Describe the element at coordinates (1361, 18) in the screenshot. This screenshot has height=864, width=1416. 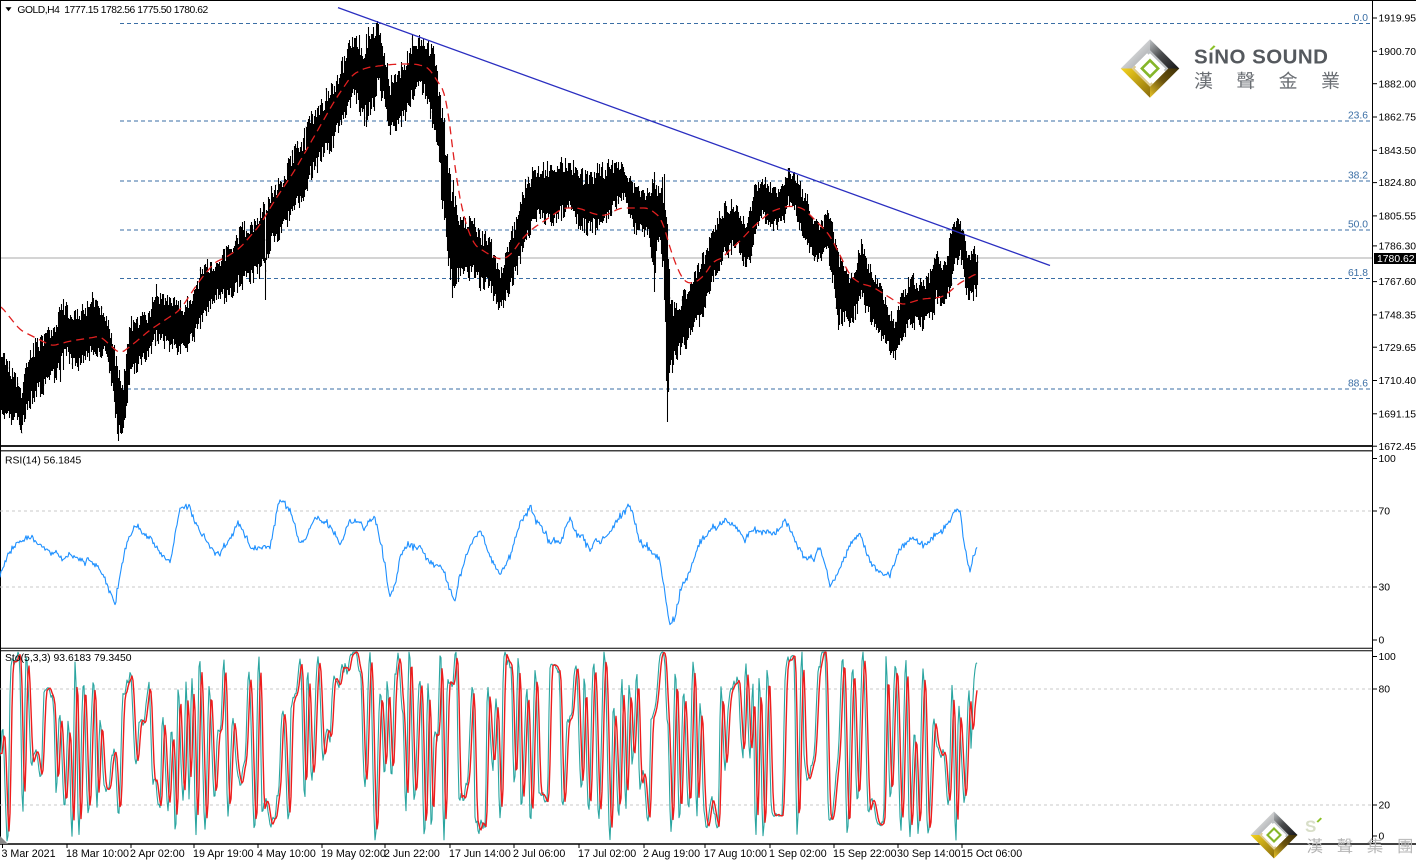
I see `svg-text: 0.0` at that location.